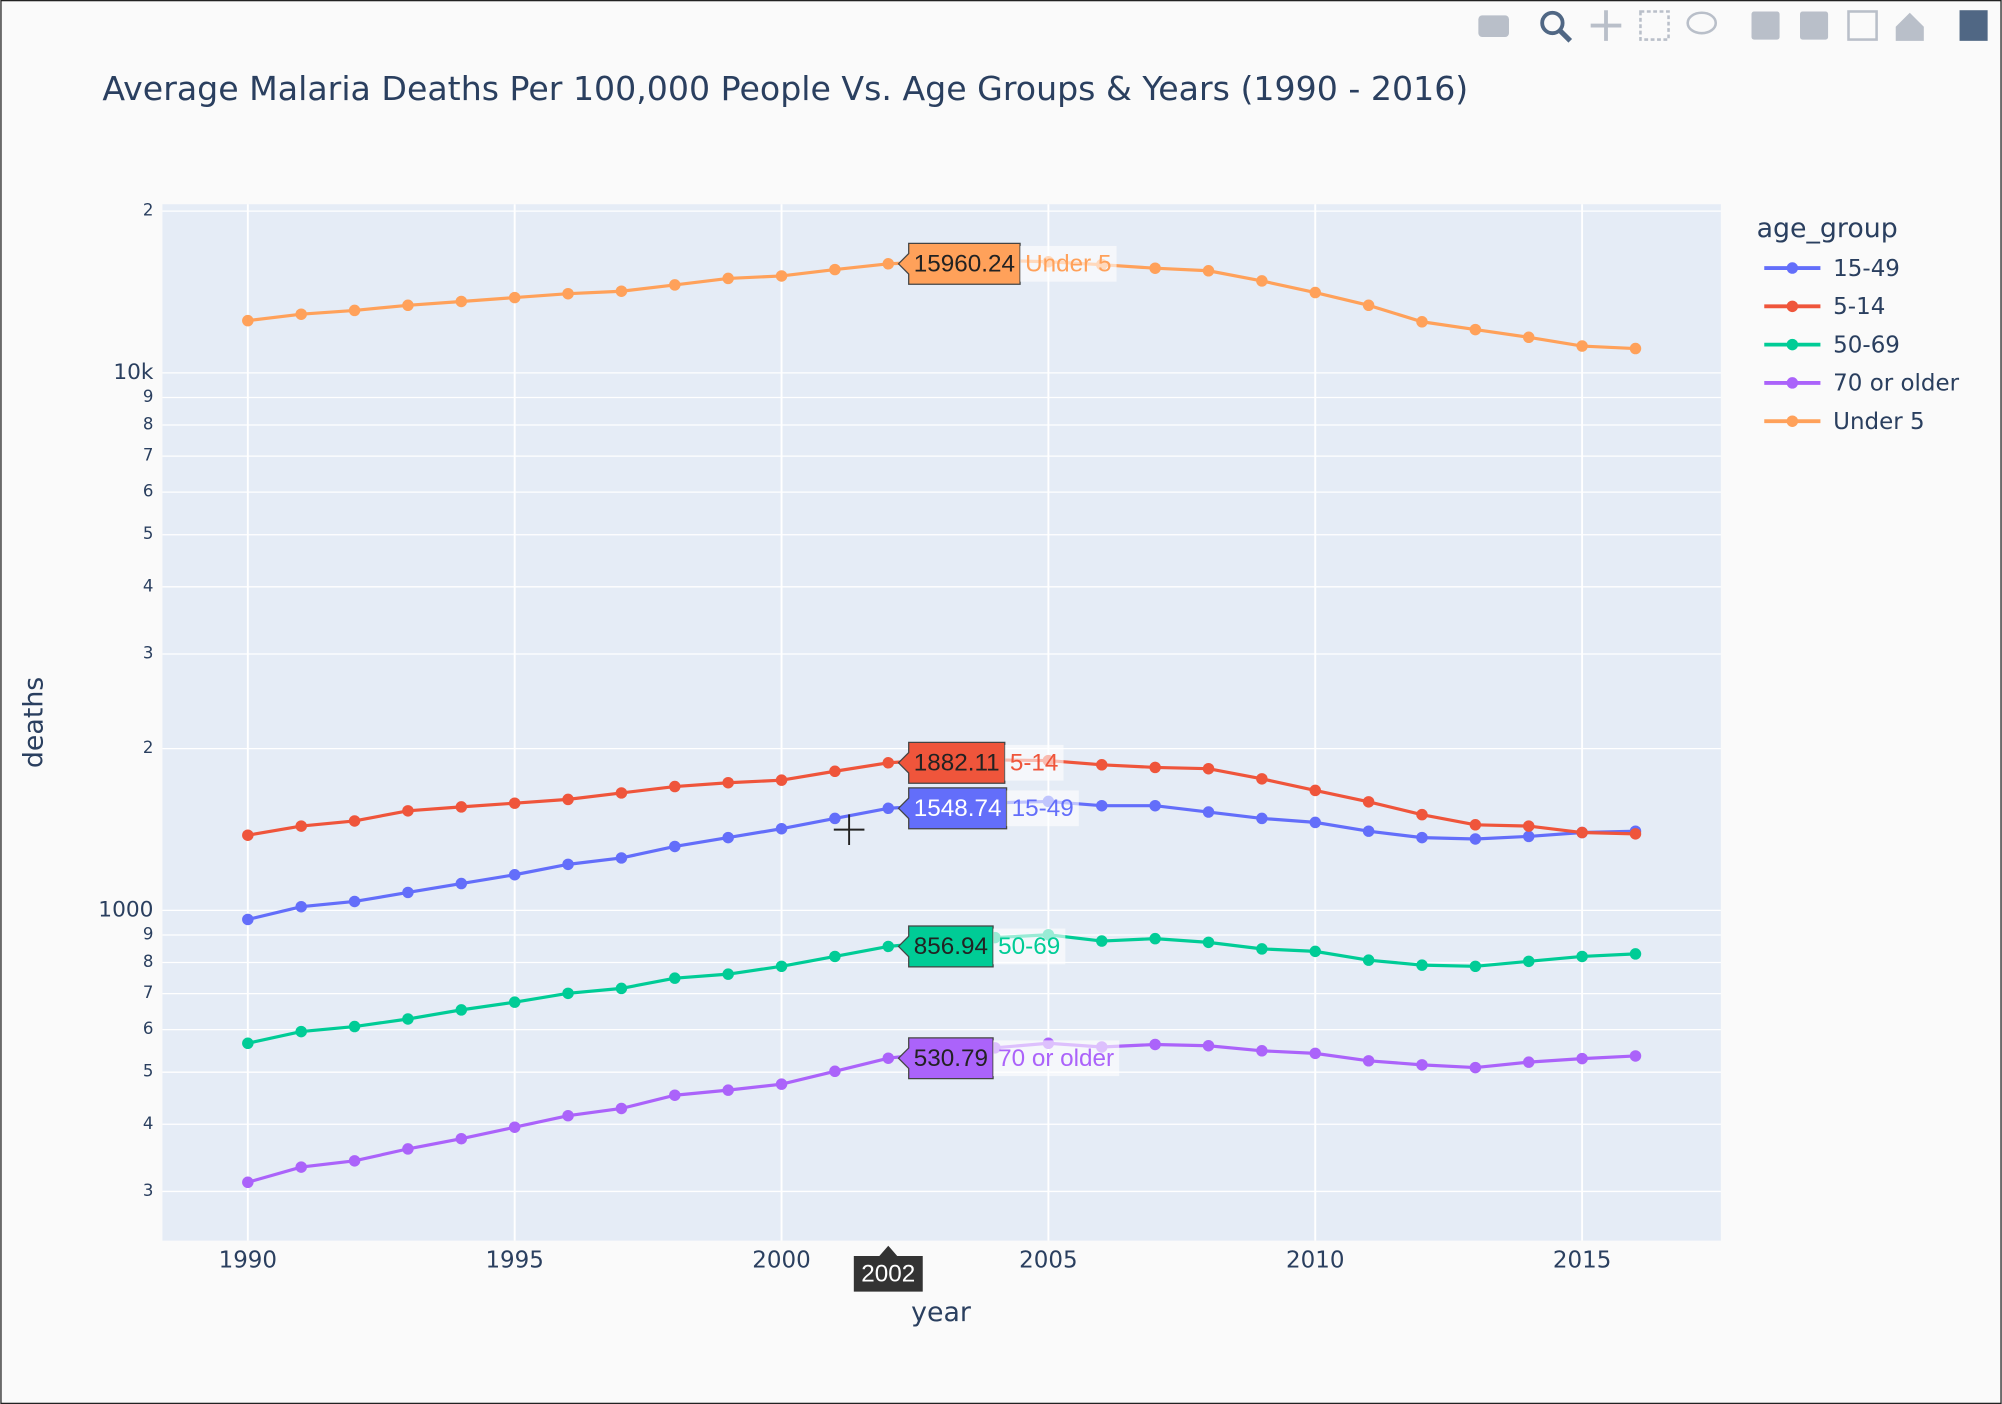 The width and height of the screenshot is (2002, 1404). I want to click on select-icon, so click(1654, 25).